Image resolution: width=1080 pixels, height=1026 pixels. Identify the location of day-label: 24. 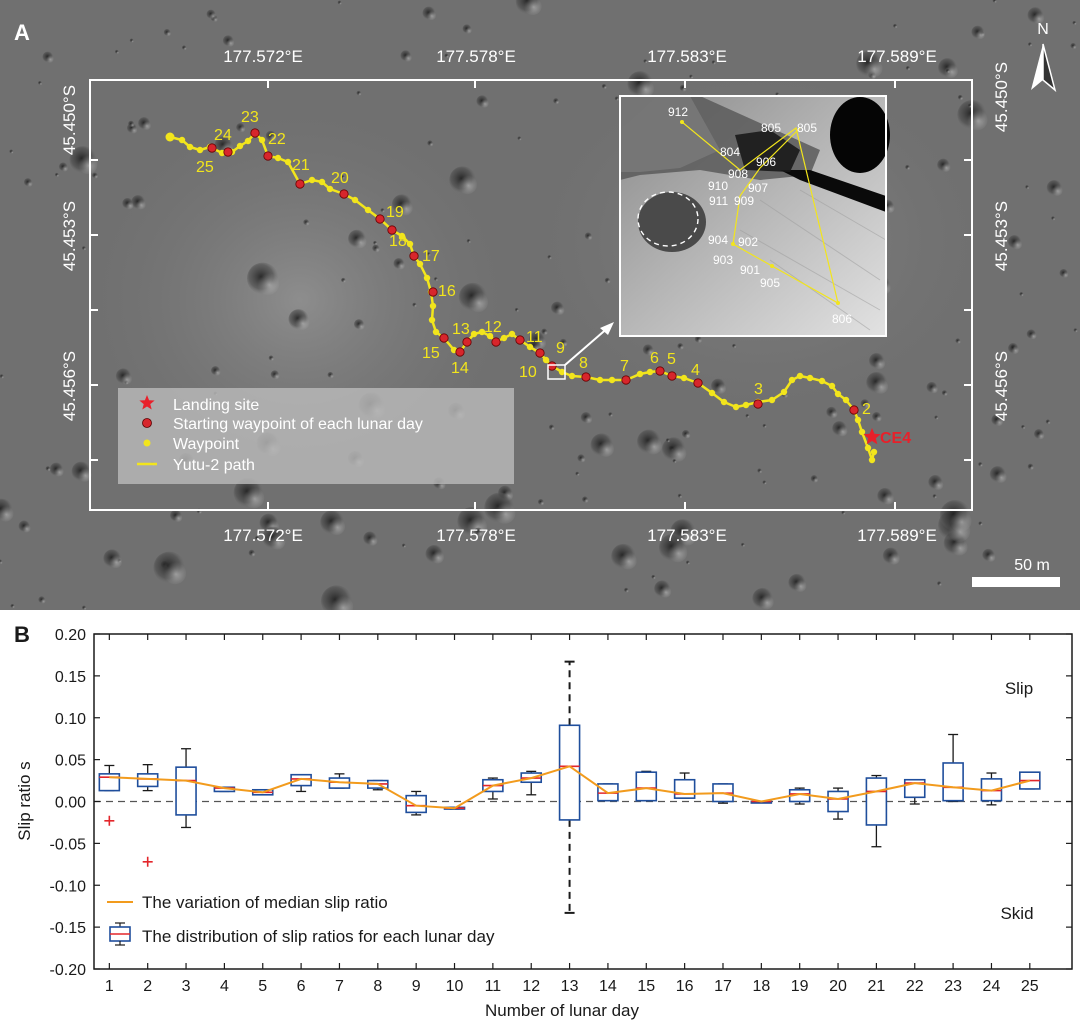
(223, 135).